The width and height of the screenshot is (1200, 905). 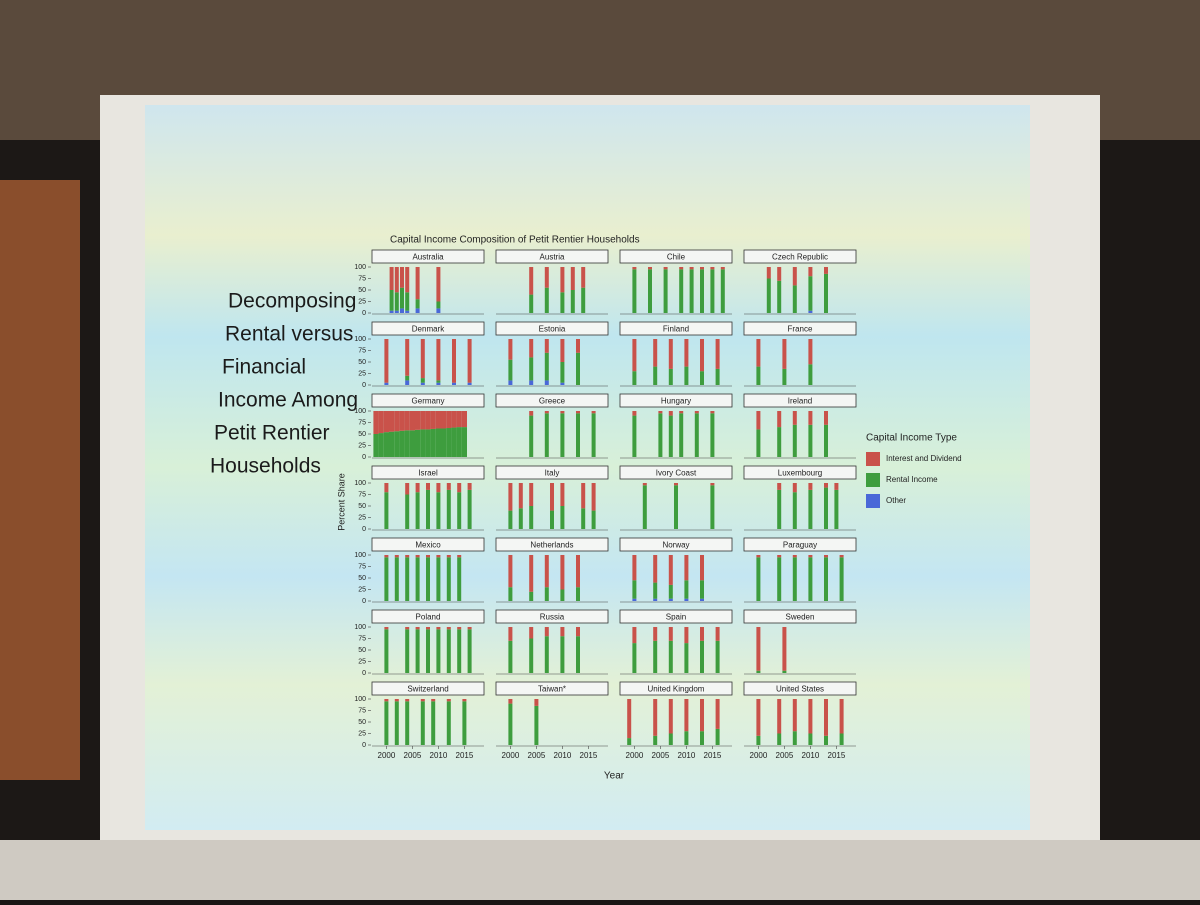 What do you see at coordinates (912, 479) in the screenshot?
I see `legend-label: Rental Income` at bounding box center [912, 479].